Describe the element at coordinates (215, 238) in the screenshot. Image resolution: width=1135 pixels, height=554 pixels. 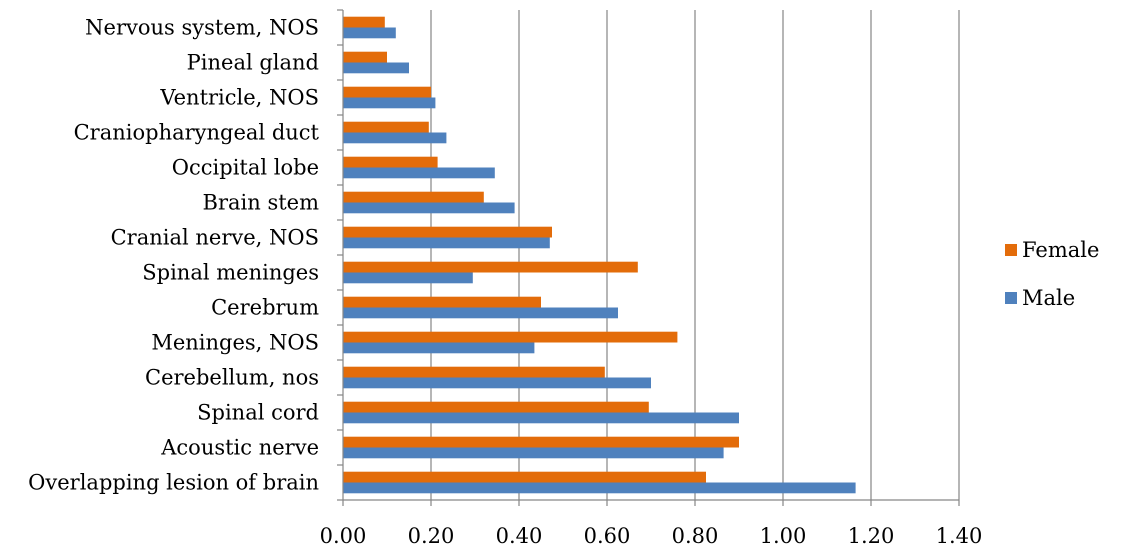
I see `category-label: Cranial nerve, NOS` at that location.